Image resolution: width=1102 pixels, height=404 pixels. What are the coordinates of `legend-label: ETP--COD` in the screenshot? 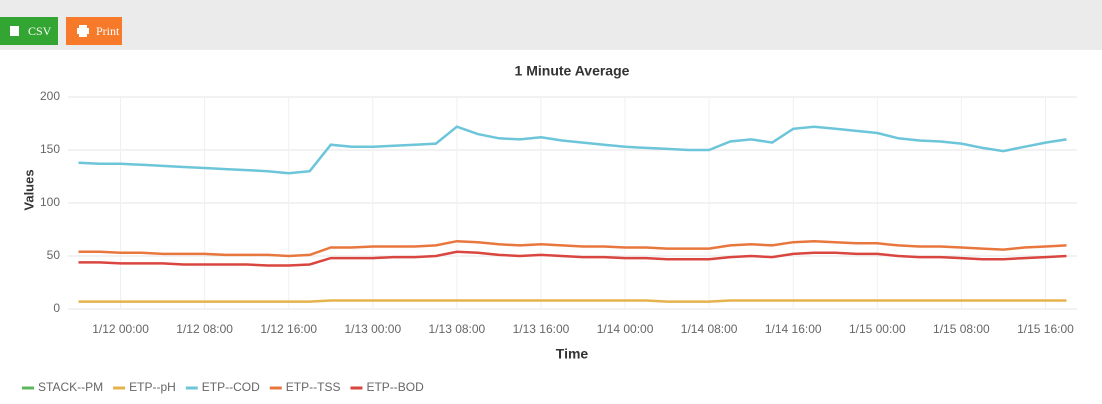 It's located at (231, 387).